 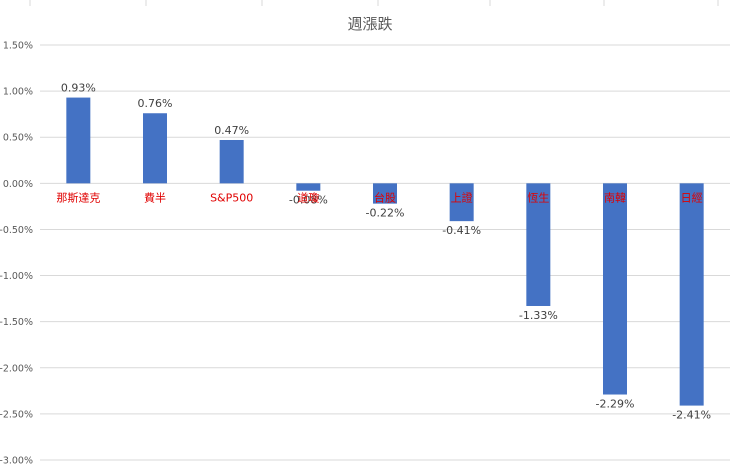 What do you see at coordinates (16, 276) in the screenshot?
I see `y-tick-label: -1.00%` at bounding box center [16, 276].